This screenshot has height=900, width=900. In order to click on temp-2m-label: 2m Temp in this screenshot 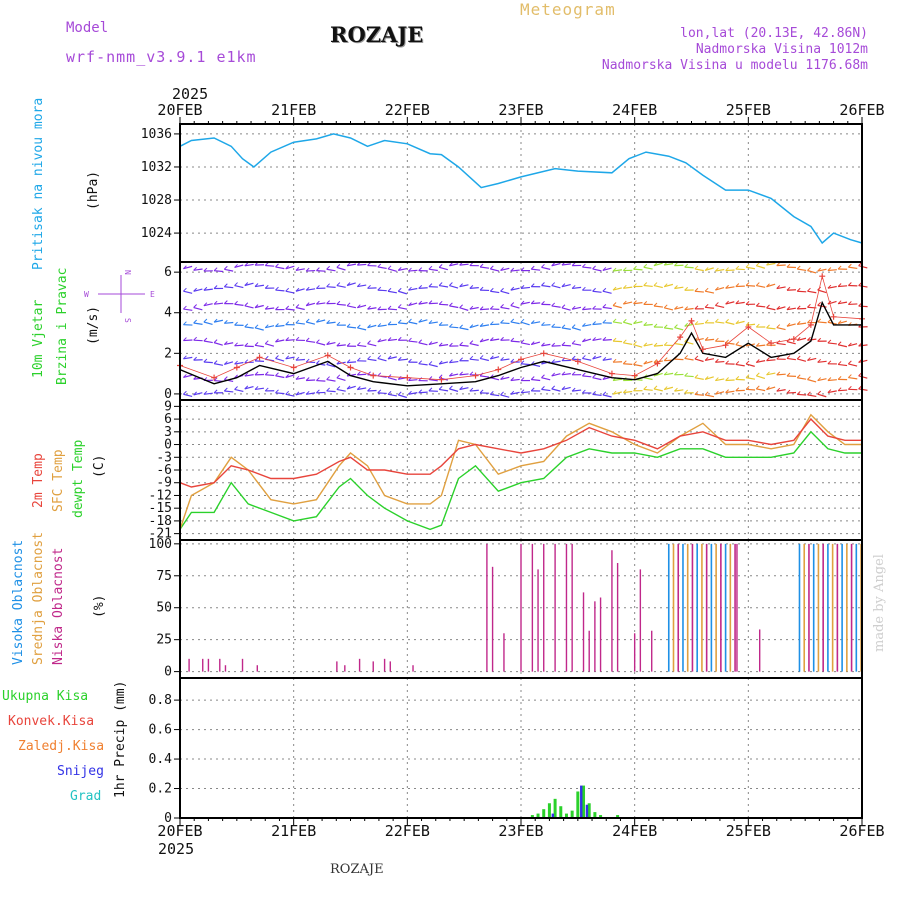, I will do `click(38, 480)`.